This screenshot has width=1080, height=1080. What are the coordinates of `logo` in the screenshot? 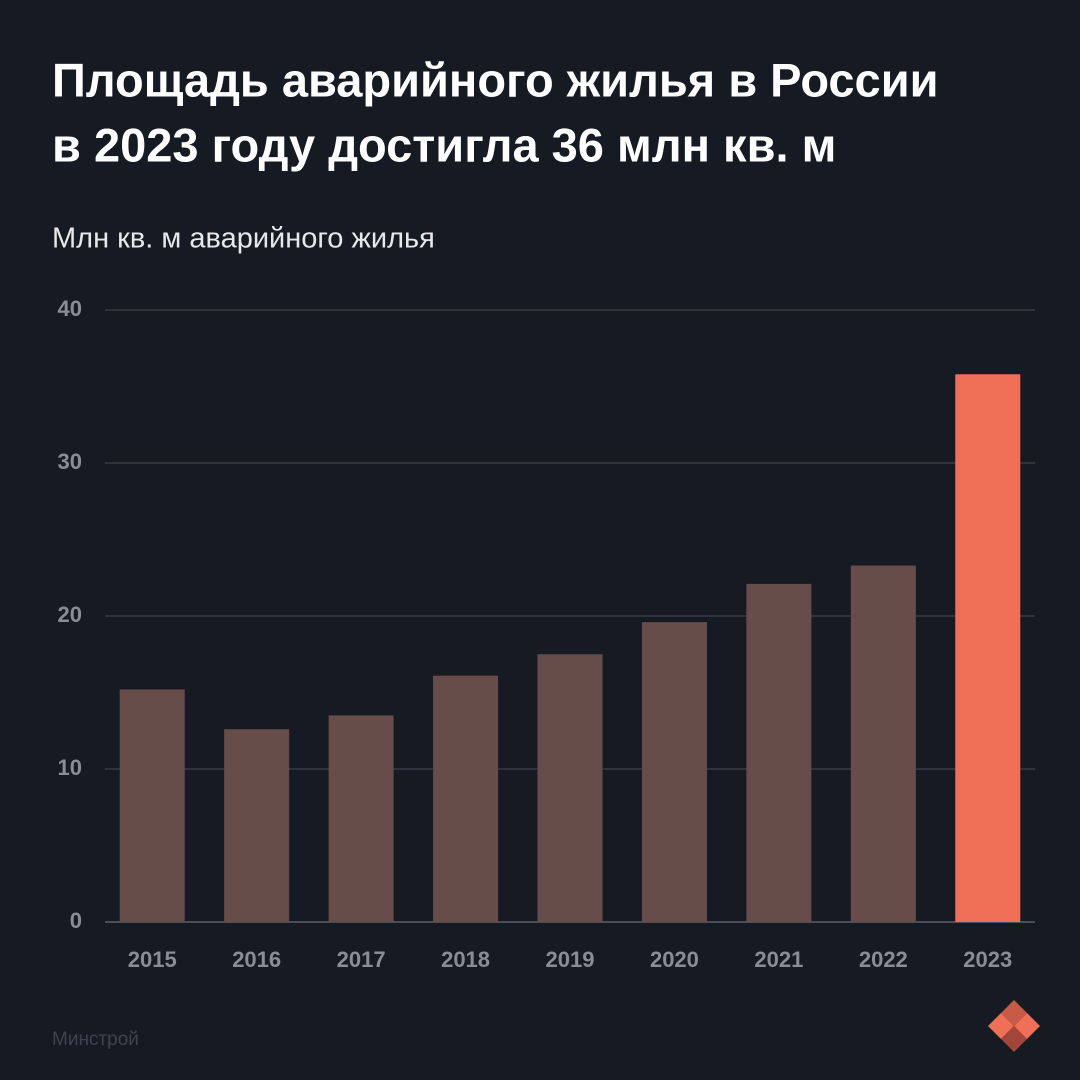 It's located at (1014, 1026).